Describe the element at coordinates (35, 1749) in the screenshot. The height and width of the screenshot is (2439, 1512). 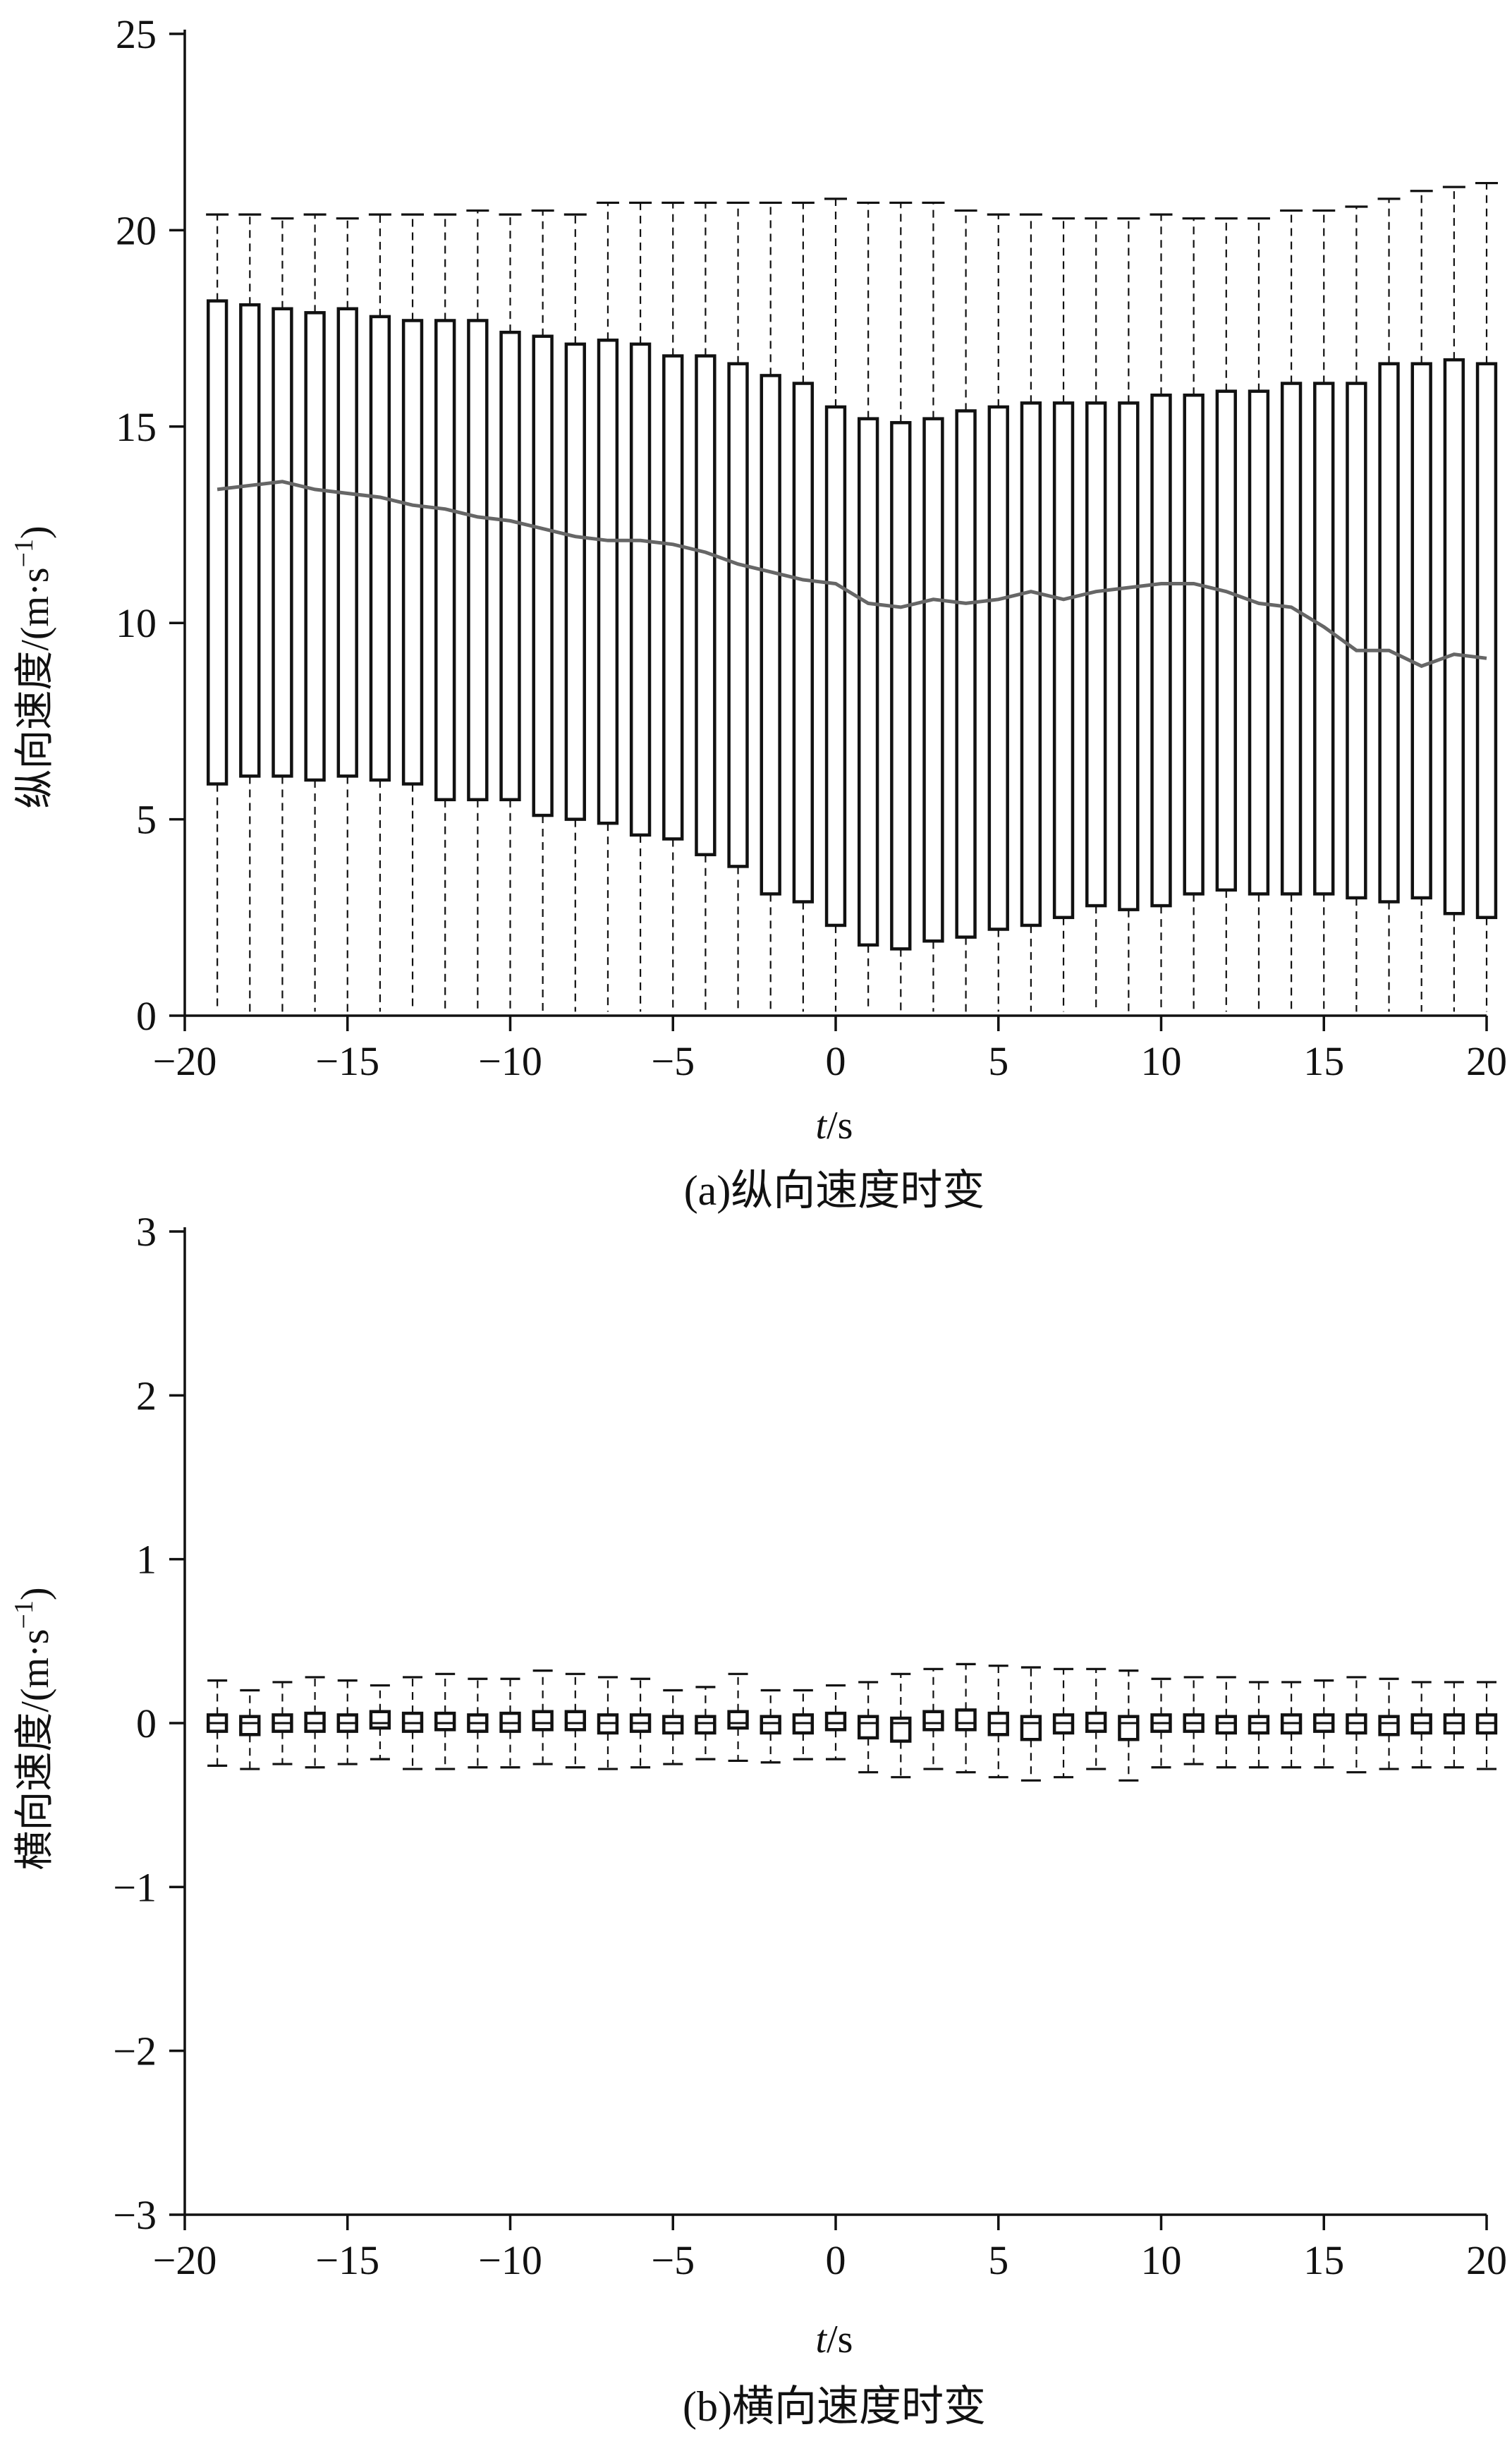
I see `panel-b-y-axis-title-main: 横向速度/(m·s` at that location.